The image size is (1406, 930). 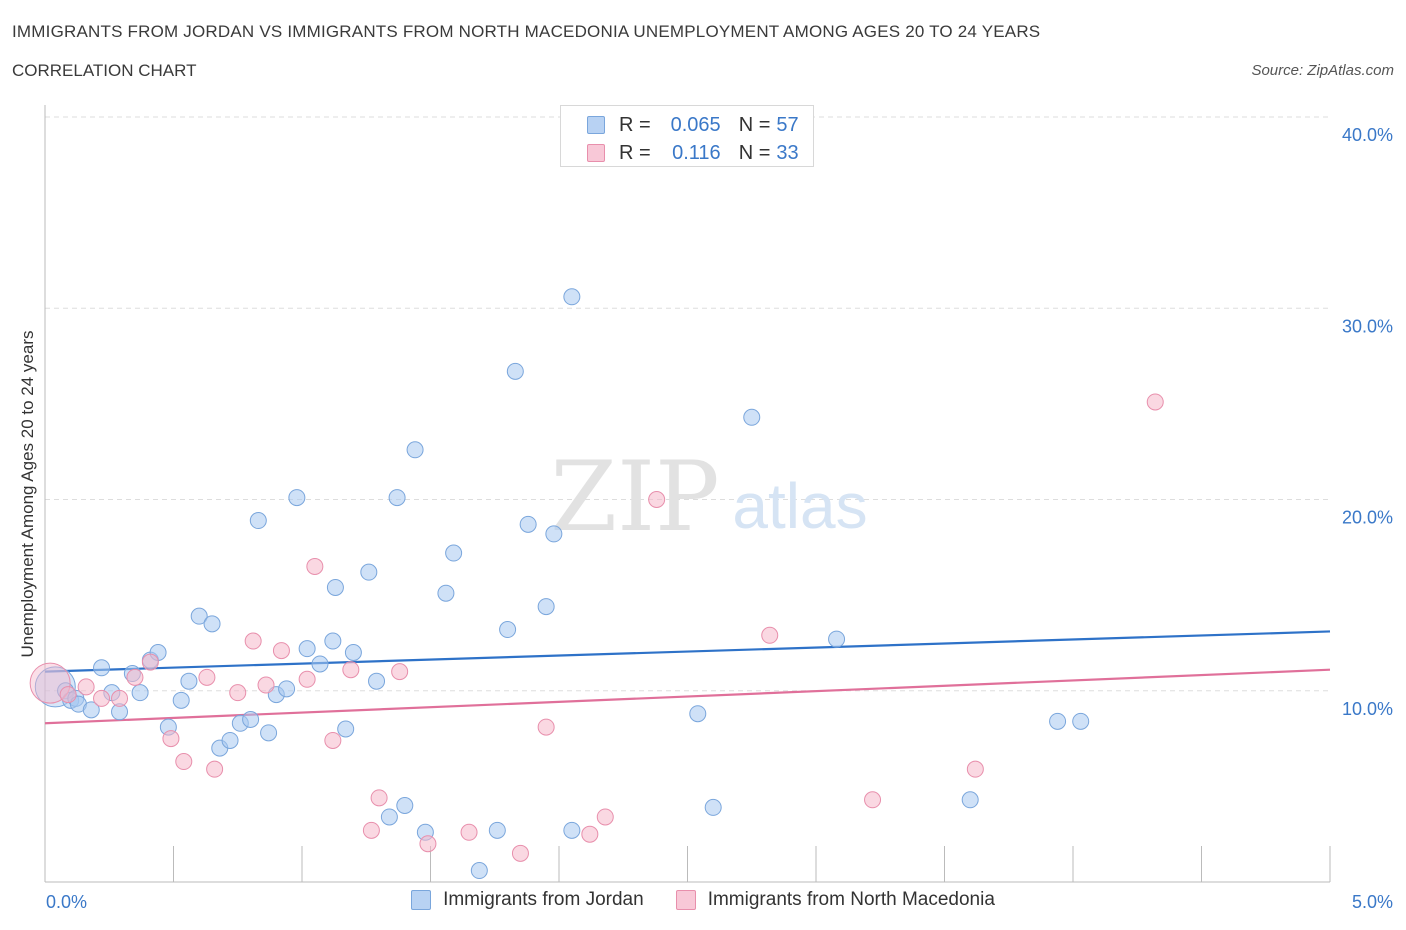 I want to click on y-tick-label: 10.0%, so click(x=1367, y=709).